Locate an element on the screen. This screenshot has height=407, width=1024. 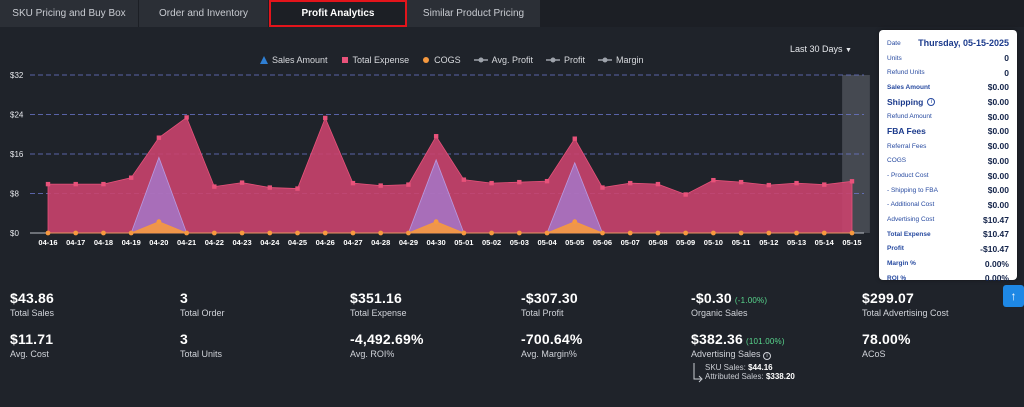
x-tick-label: 04-25 is located at coordinates (297, 242).